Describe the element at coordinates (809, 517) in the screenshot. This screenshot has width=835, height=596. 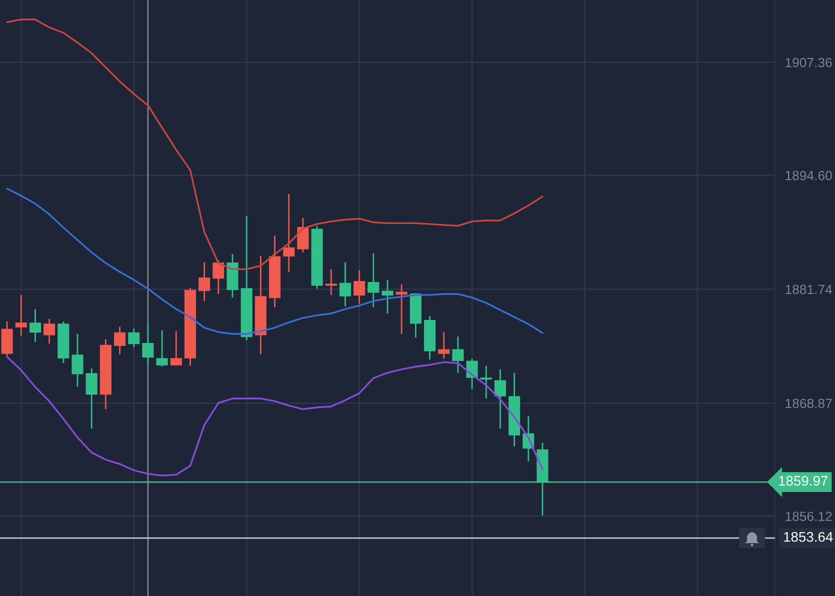
I see `y-tick-label: 1856.12` at that location.